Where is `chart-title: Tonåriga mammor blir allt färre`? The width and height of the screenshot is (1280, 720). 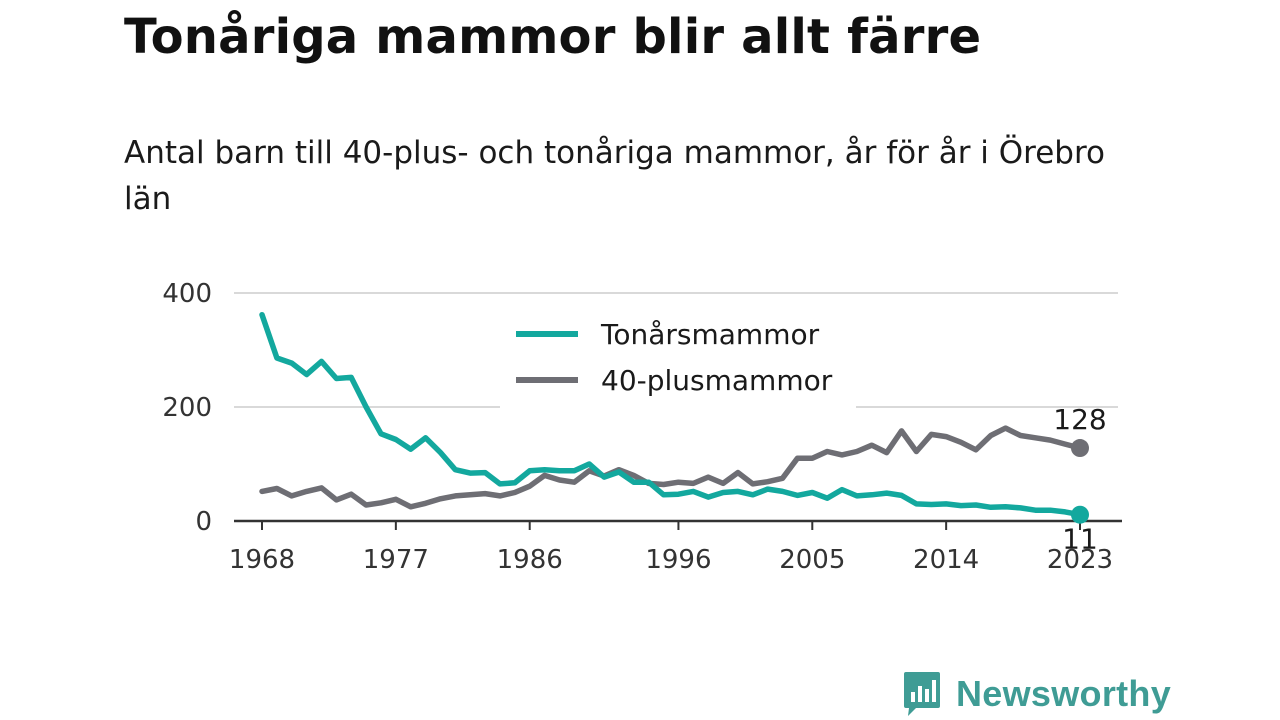 chart-title: Tonåriga mammor blir allt färre is located at coordinates (553, 37).